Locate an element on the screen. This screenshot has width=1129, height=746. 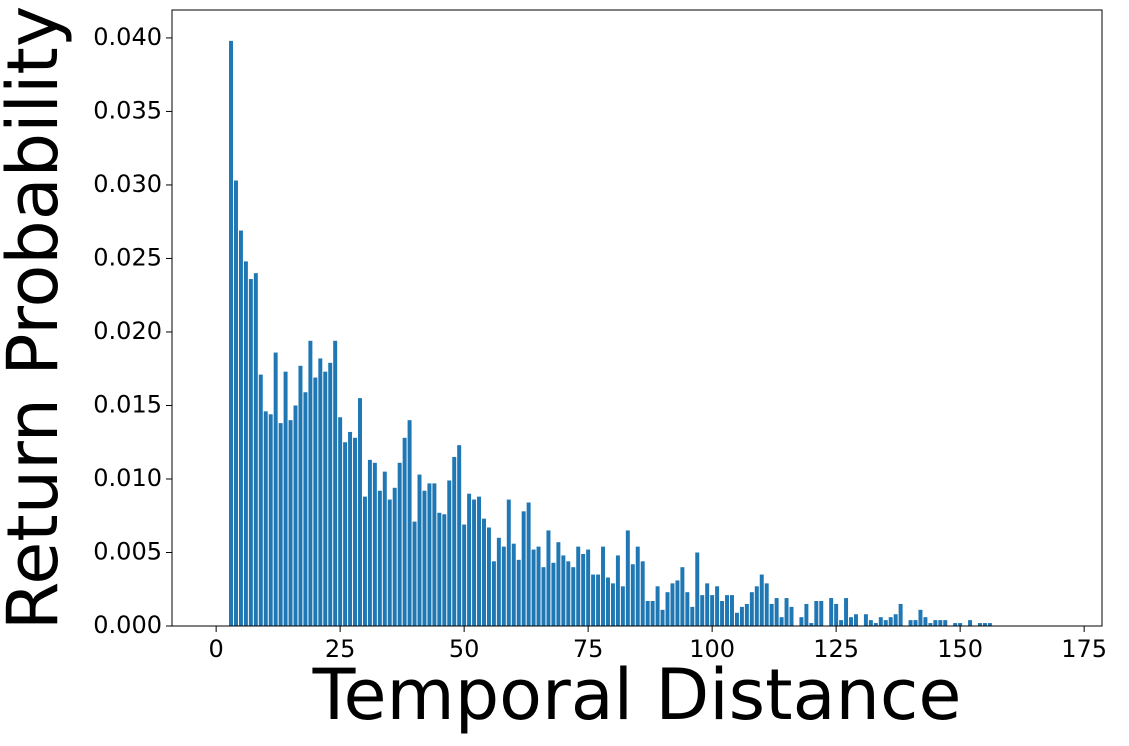
y-tick-label: 0.030 is located at coordinates (127, 184).